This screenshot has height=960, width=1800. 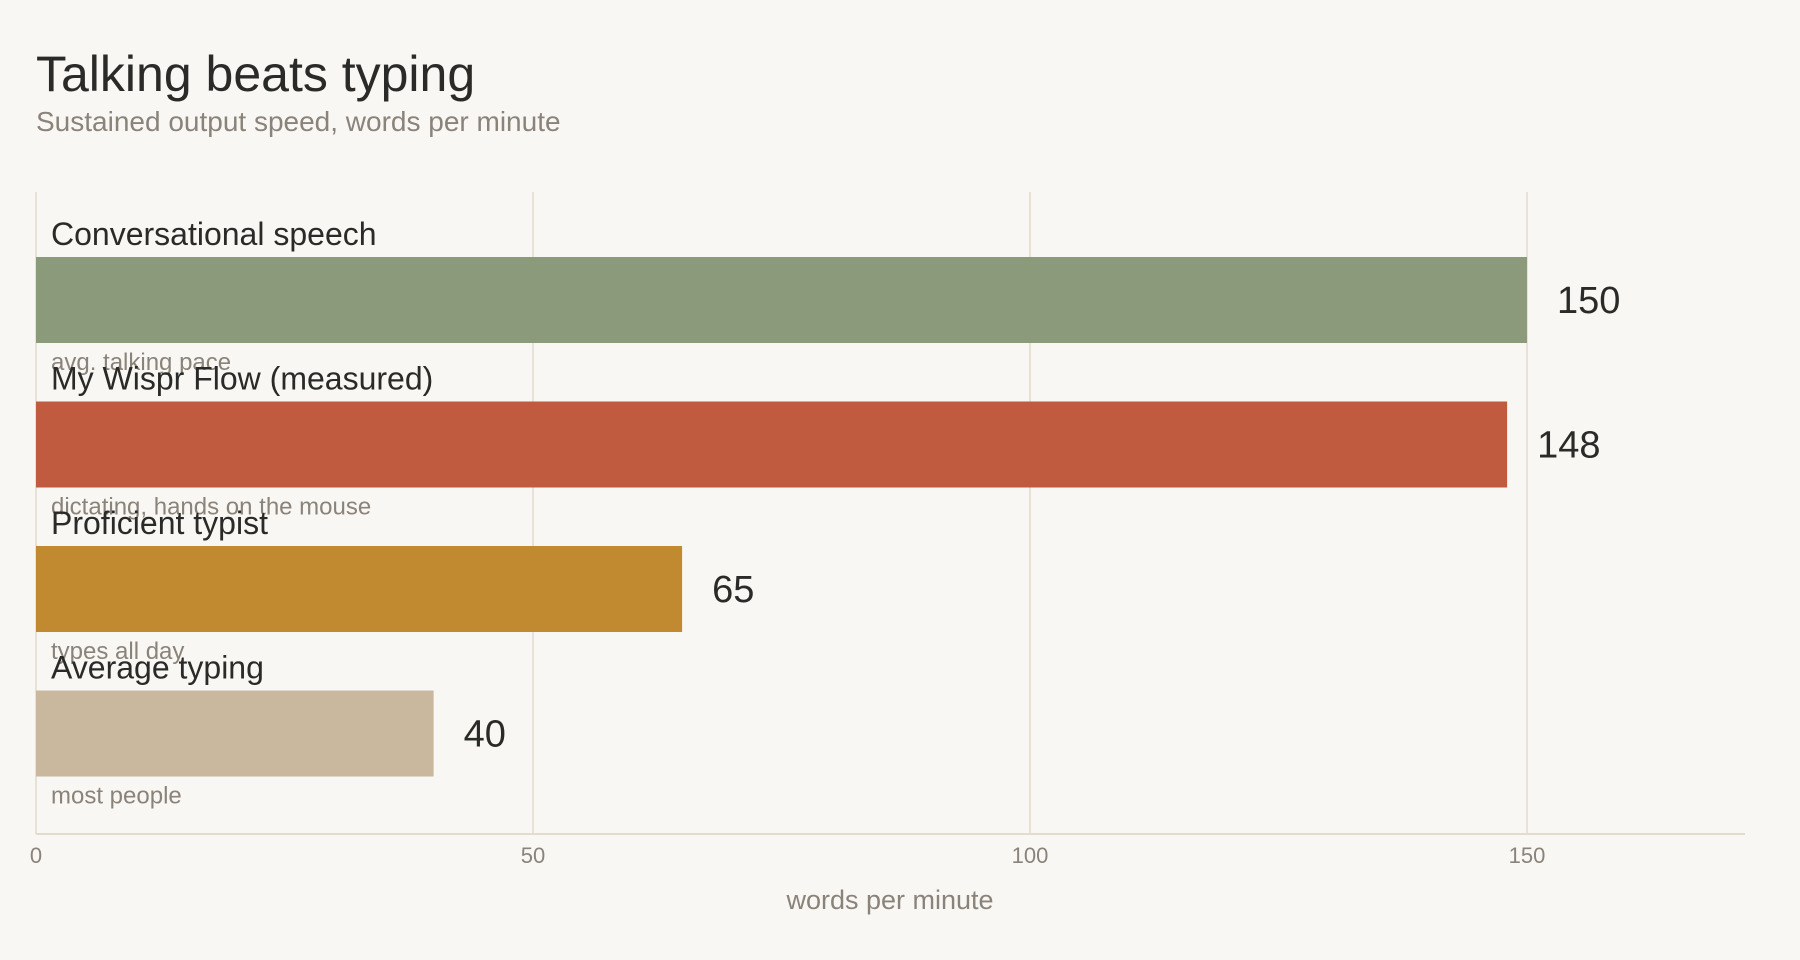 What do you see at coordinates (157, 668) in the screenshot?
I see `category-label-average-typing: Average typing` at bounding box center [157, 668].